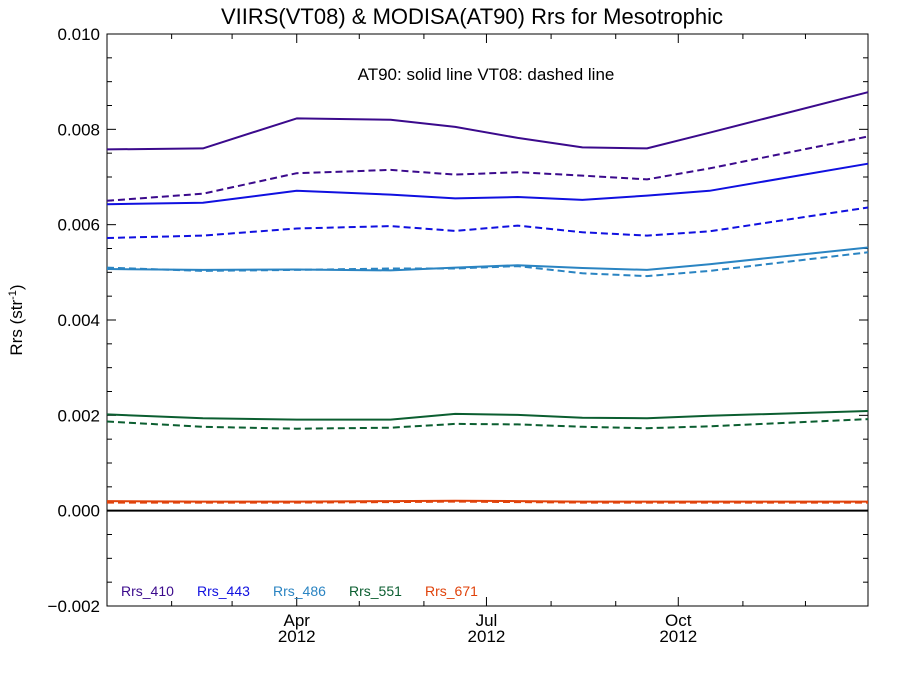 Image resolution: width=900 pixels, height=675 pixels. I want to click on y-tick-label: 0.006, so click(78, 225).